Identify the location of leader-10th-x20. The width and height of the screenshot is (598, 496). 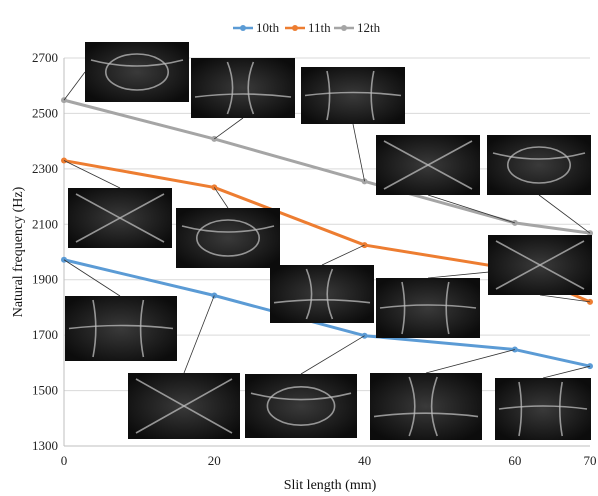
(199, 334).